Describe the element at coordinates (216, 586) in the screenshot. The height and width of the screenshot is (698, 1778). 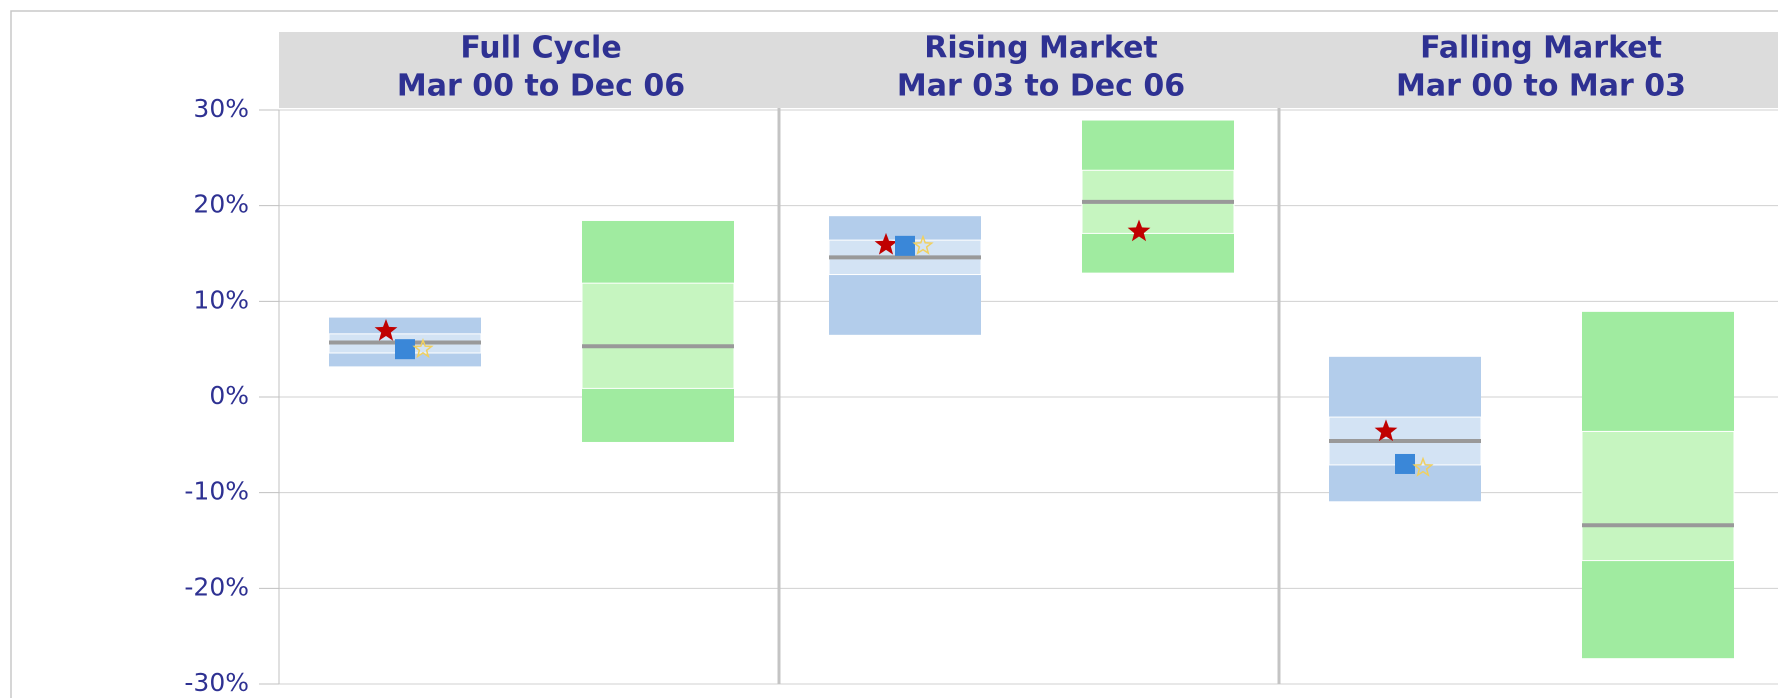
I see `y-tick-label: -20%` at that location.